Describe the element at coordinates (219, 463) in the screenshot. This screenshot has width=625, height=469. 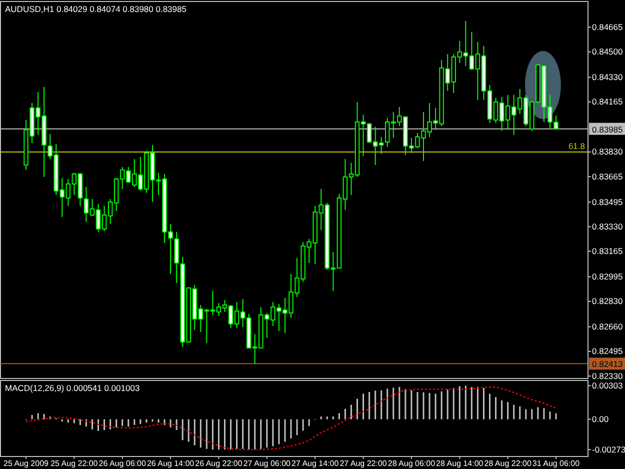
I see `x-tick-label: 26 Aug 22:00` at that location.